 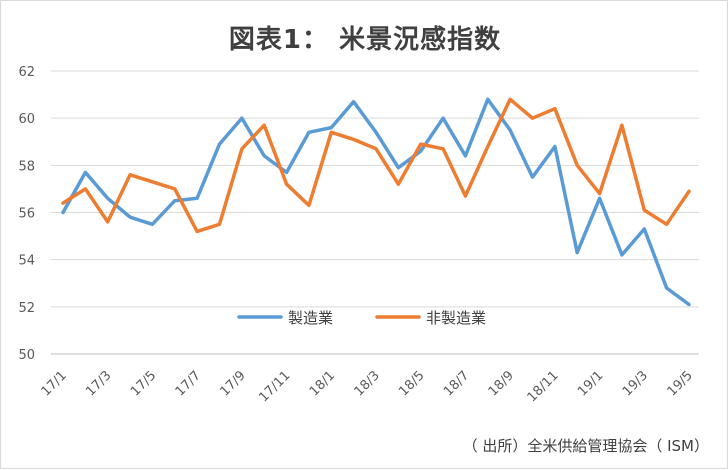 I want to click on y-tick-label: 58, so click(x=26, y=166).